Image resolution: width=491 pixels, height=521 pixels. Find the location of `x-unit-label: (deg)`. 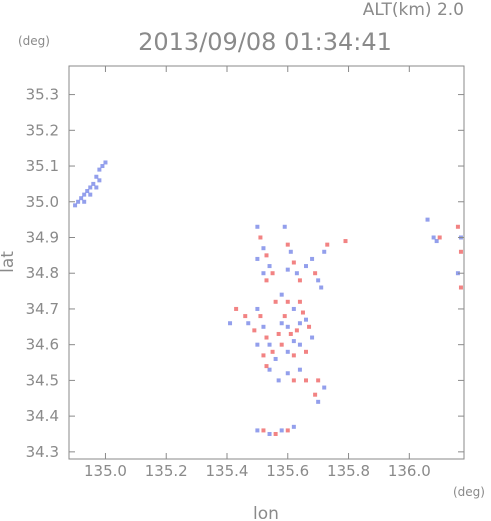

x-unit-label: (deg) is located at coordinates (469, 492).